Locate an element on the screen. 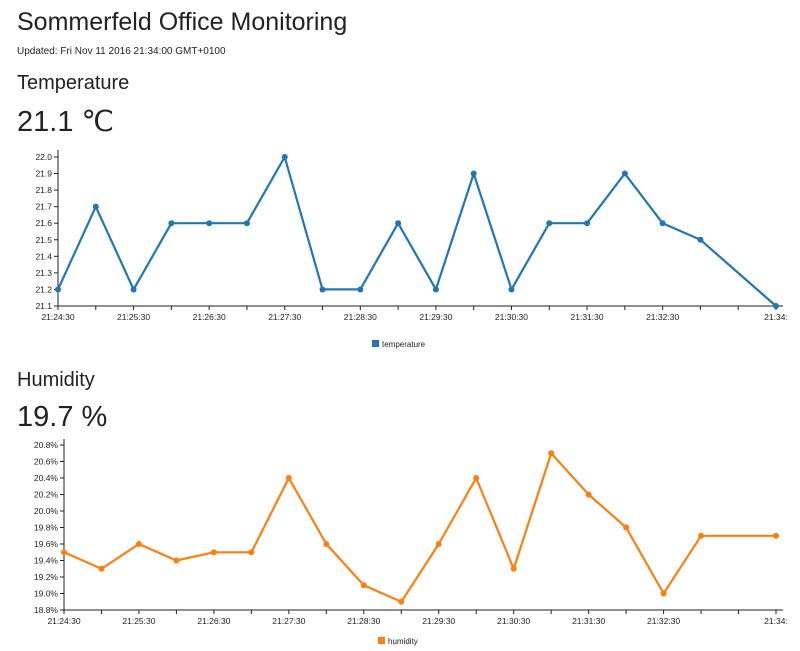 The height and width of the screenshot is (651, 800). y-tick-label: 19.8% is located at coordinates (46, 528).